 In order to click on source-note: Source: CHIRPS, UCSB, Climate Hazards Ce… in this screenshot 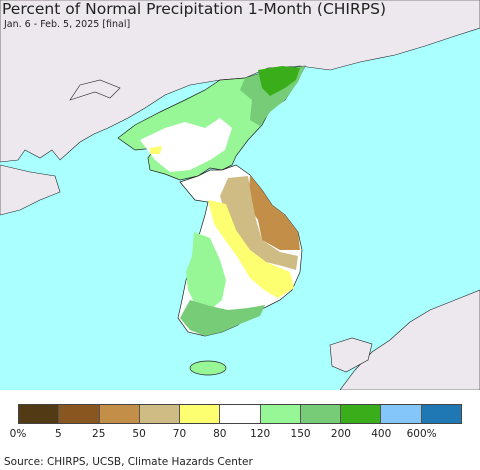, I will do `click(128, 462)`.